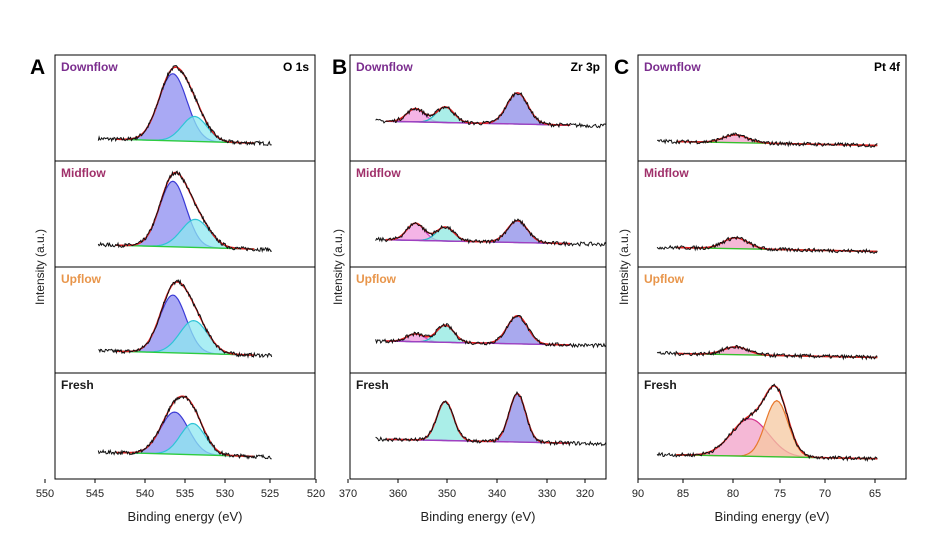 This screenshot has width=940, height=536. Describe the element at coordinates (887, 67) in the screenshot. I see `core-level-label: Pt 4f` at that location.